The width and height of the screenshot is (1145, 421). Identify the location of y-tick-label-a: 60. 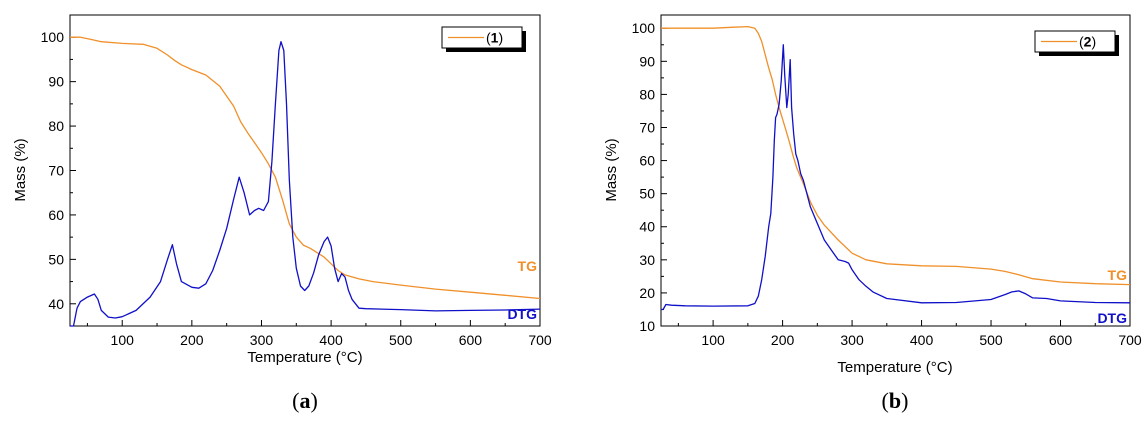
(56, 215).